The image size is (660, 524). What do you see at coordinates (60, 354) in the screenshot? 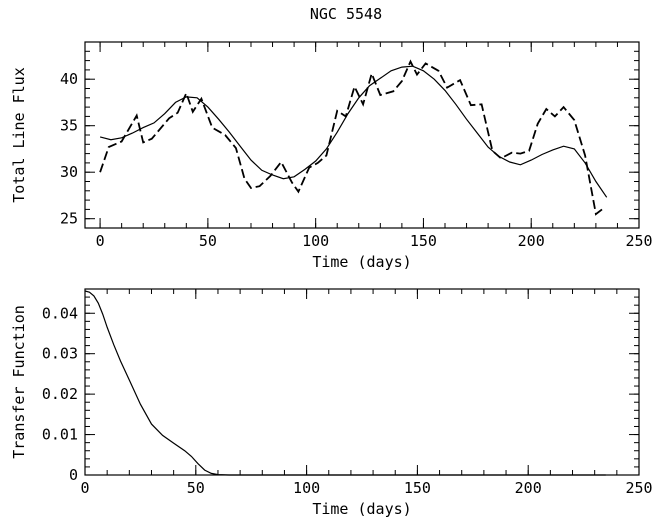
I see `transfer-y-tick-label: 0.03` at bounding box center [60, 354].